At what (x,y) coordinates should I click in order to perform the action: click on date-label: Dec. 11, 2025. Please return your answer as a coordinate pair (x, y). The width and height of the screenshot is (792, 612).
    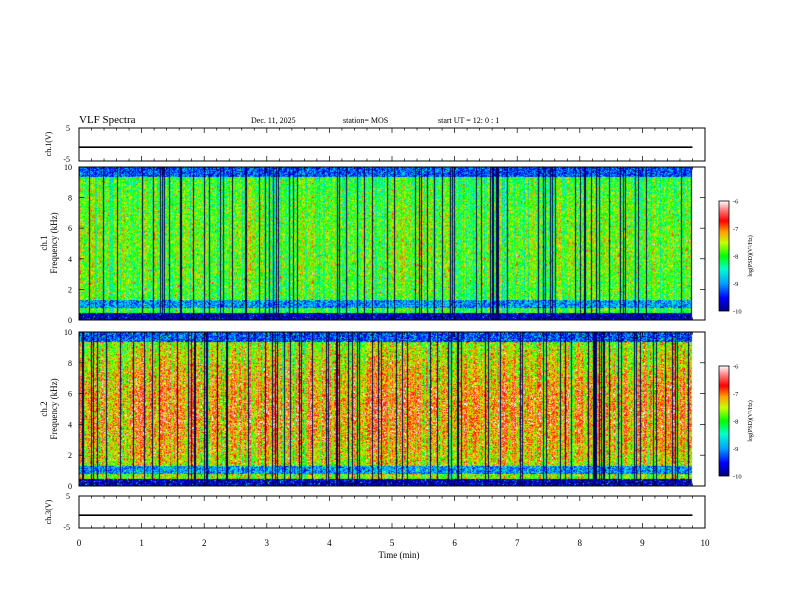
    Looking at the image, I should click on (273, 120).